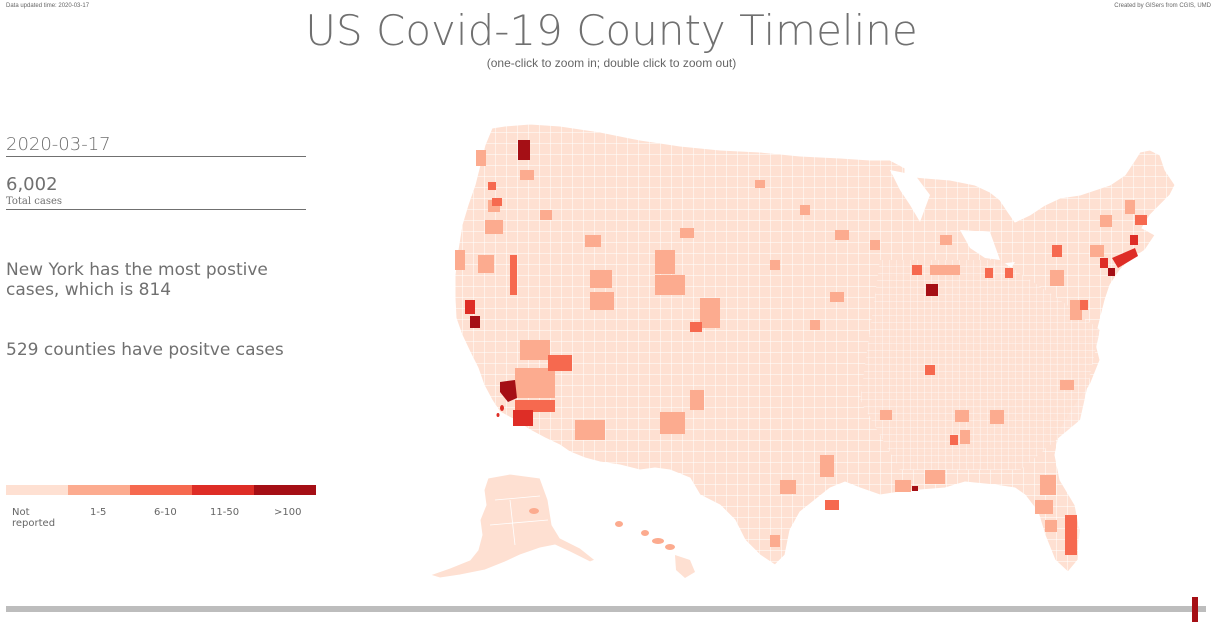 The image size is (1223, 635). What do you see at coordinates (288, 512) in the screenshot?
I see `legend-label-over-100: >100` at bounding box center [288, 512].